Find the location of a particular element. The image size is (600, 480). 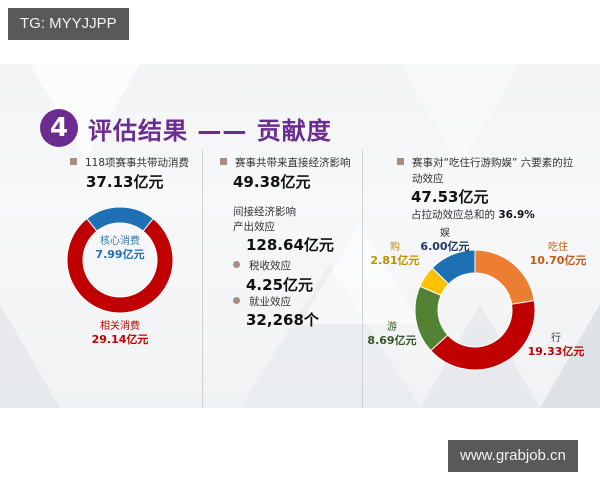

food-lodging-label: 吃住 10.70亿元 is located at coordinates (558, 254).